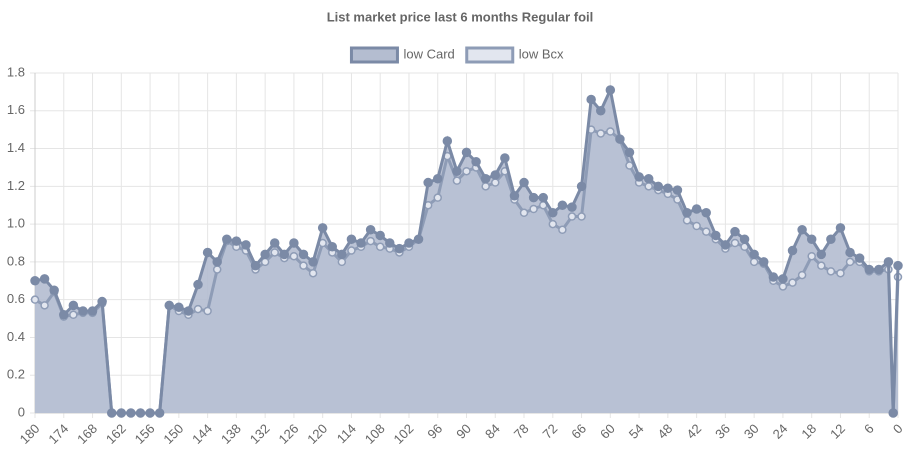 This screenshot has height=457, width=915. I want to click on x-tick-label: 72, so click(550, 431).